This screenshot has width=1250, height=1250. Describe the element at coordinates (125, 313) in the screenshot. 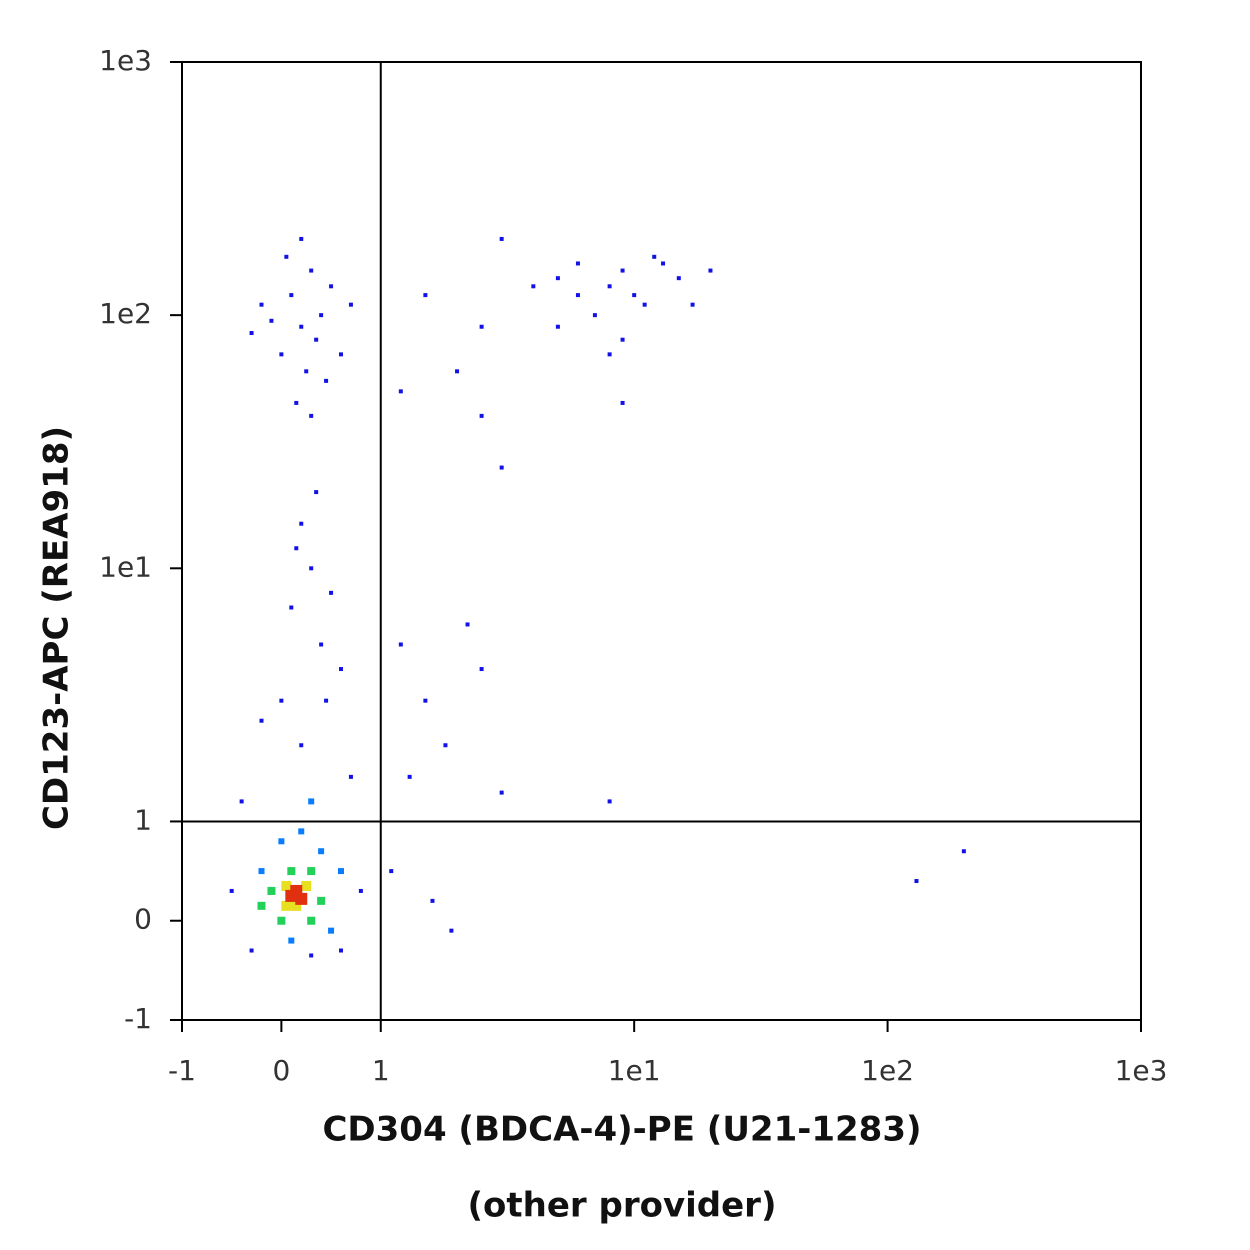

I see `y-tick-label: 1e2` at that location.